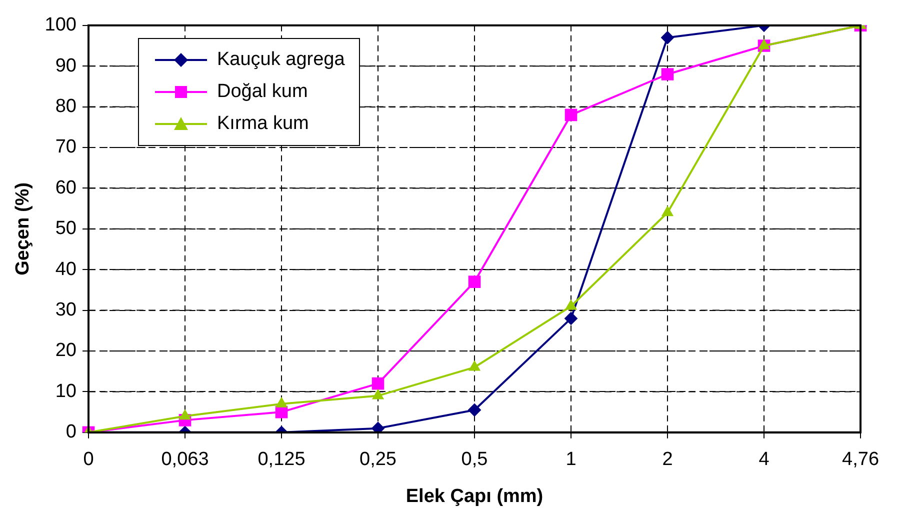  I want to click on y-tick-label: 80, so click(65, 107).